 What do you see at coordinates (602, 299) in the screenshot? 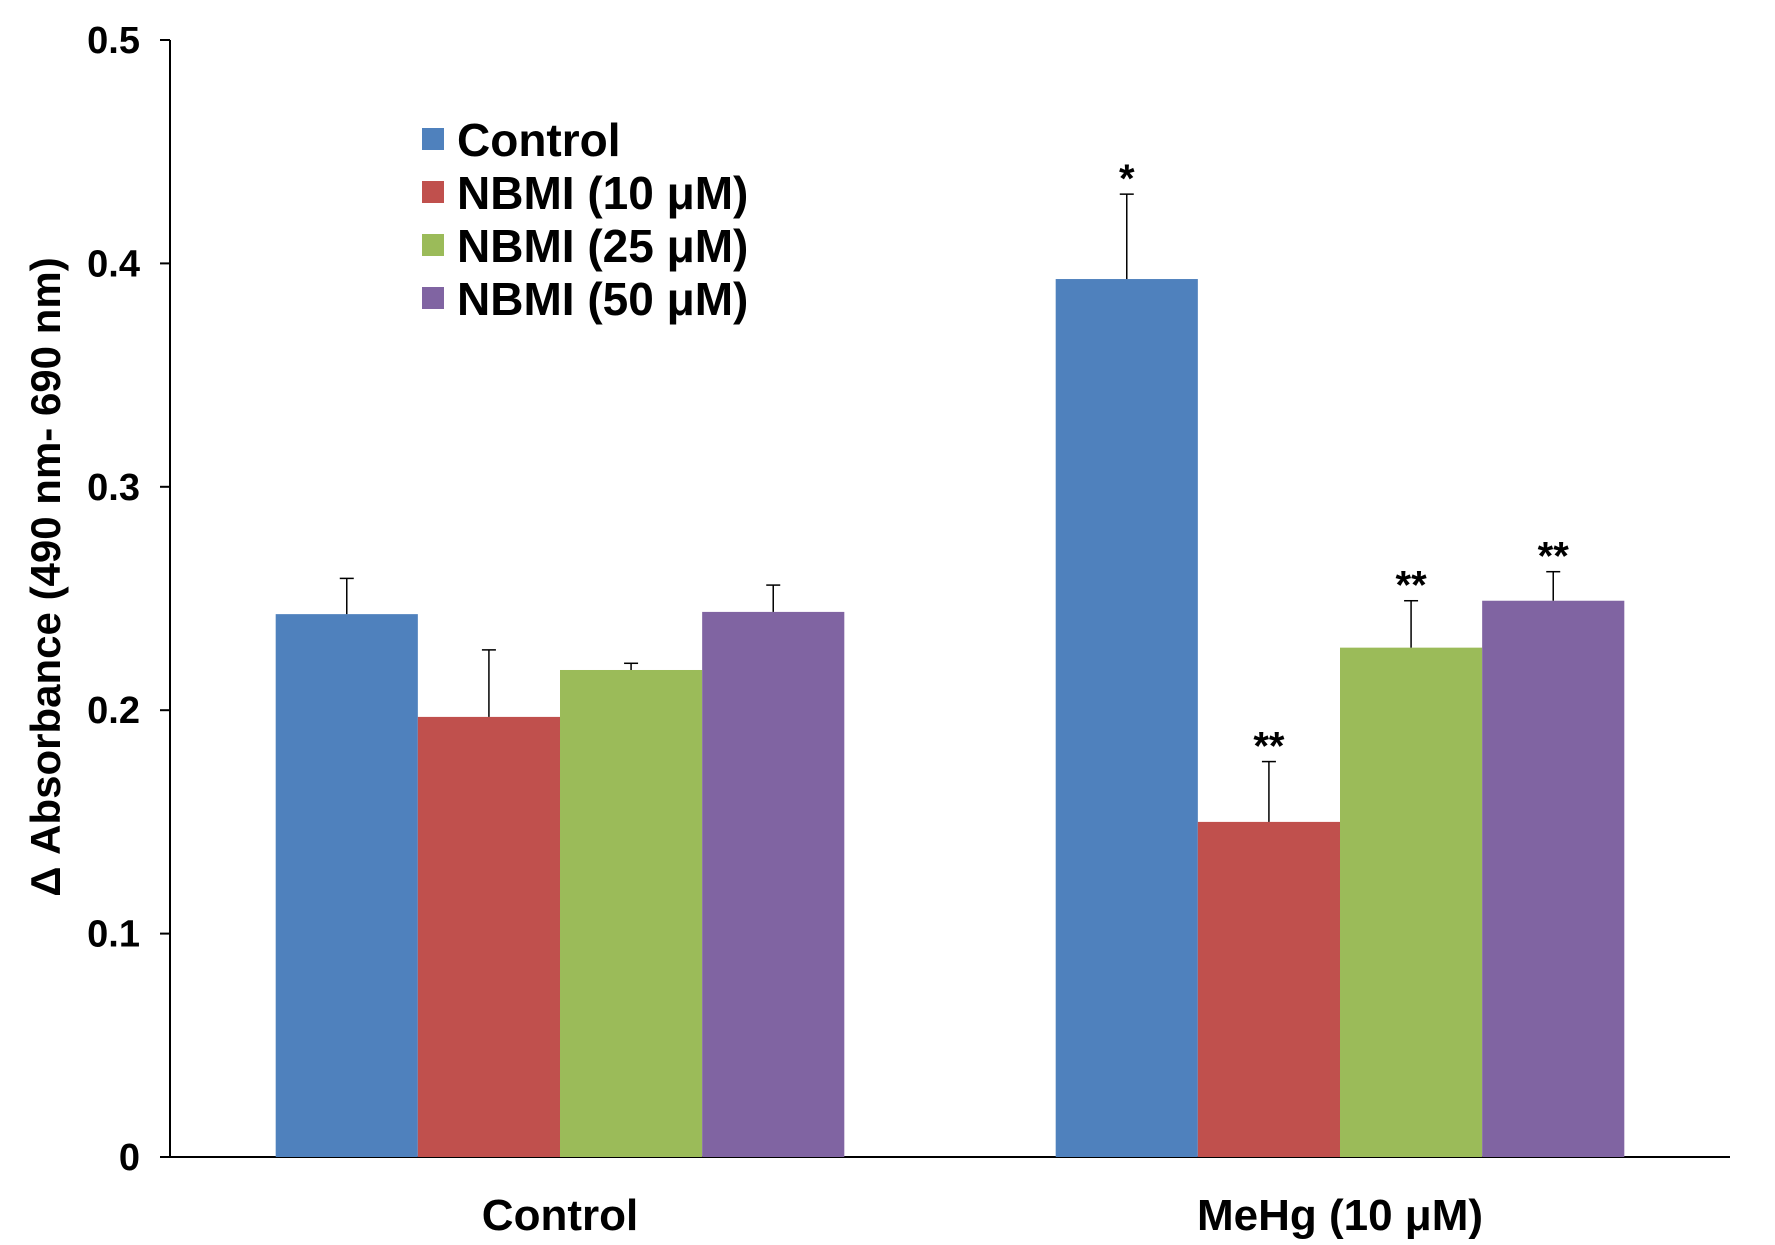
I see `legend-label: NBMI (50 μM)` at bounding box center [602, 299].